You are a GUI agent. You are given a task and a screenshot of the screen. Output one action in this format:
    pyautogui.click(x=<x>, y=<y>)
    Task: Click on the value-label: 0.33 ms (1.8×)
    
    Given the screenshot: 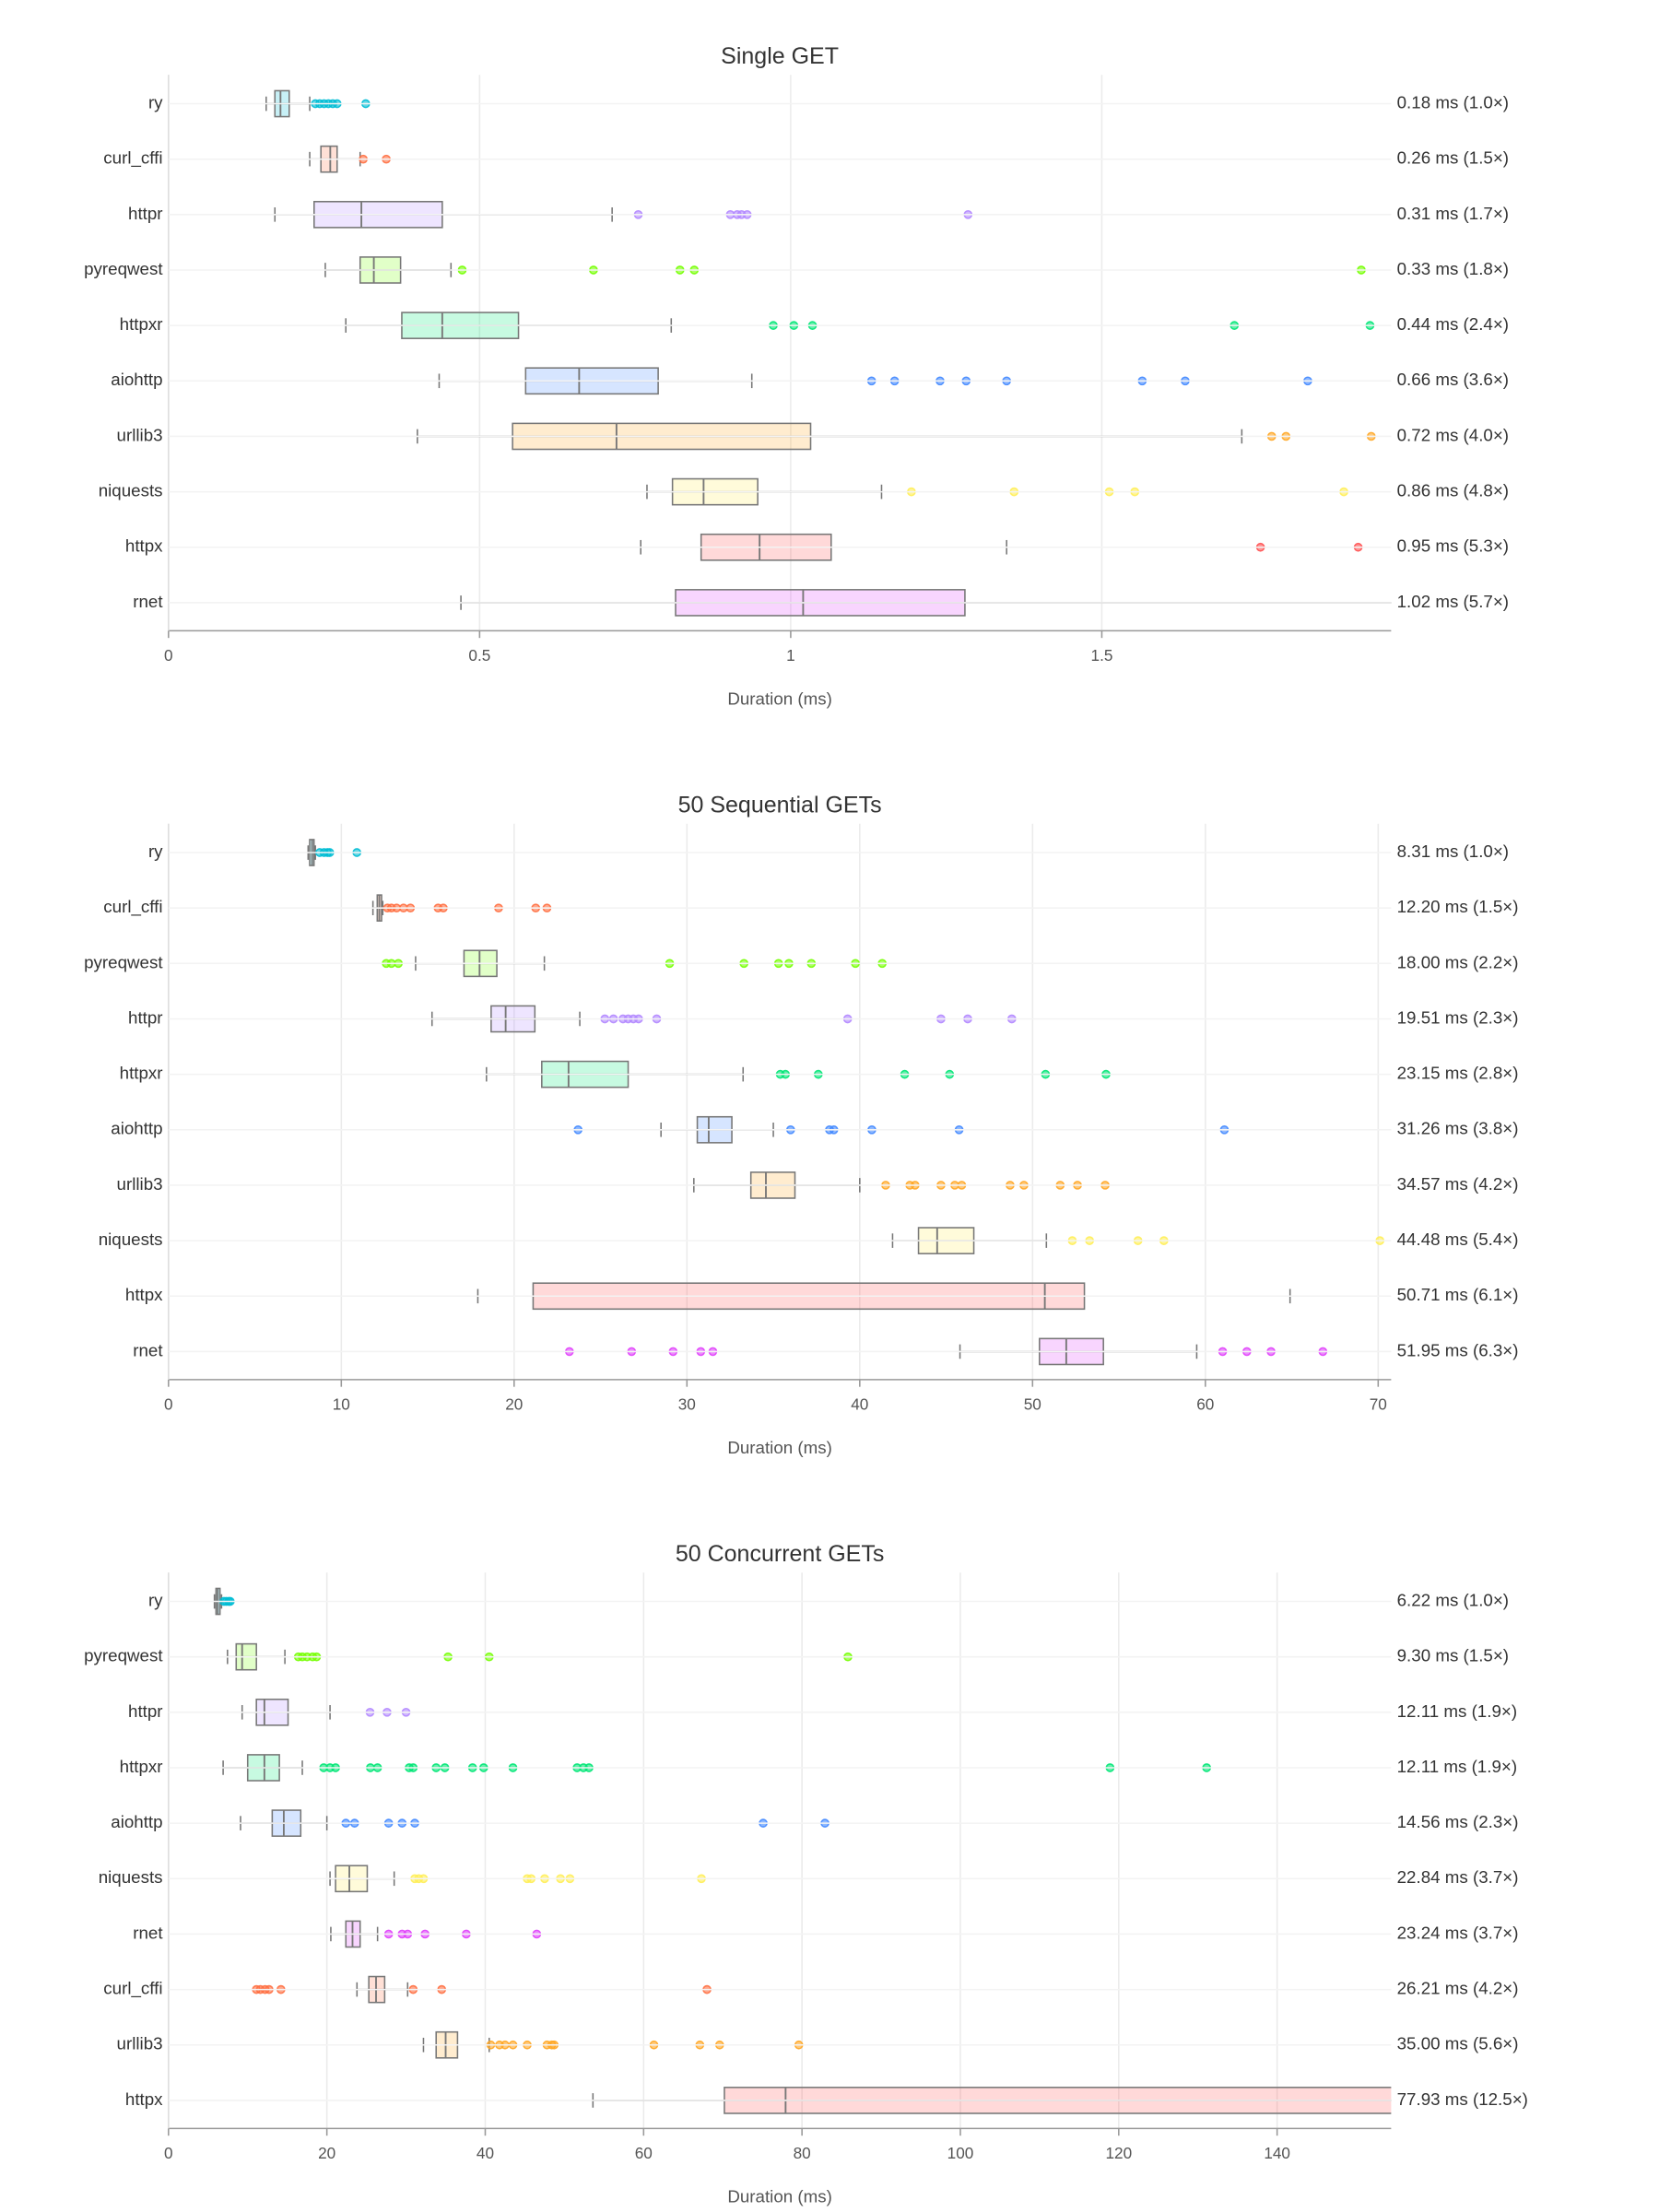 What is the action you would take?
    pyautogui.click(x=1453, y=268)
    